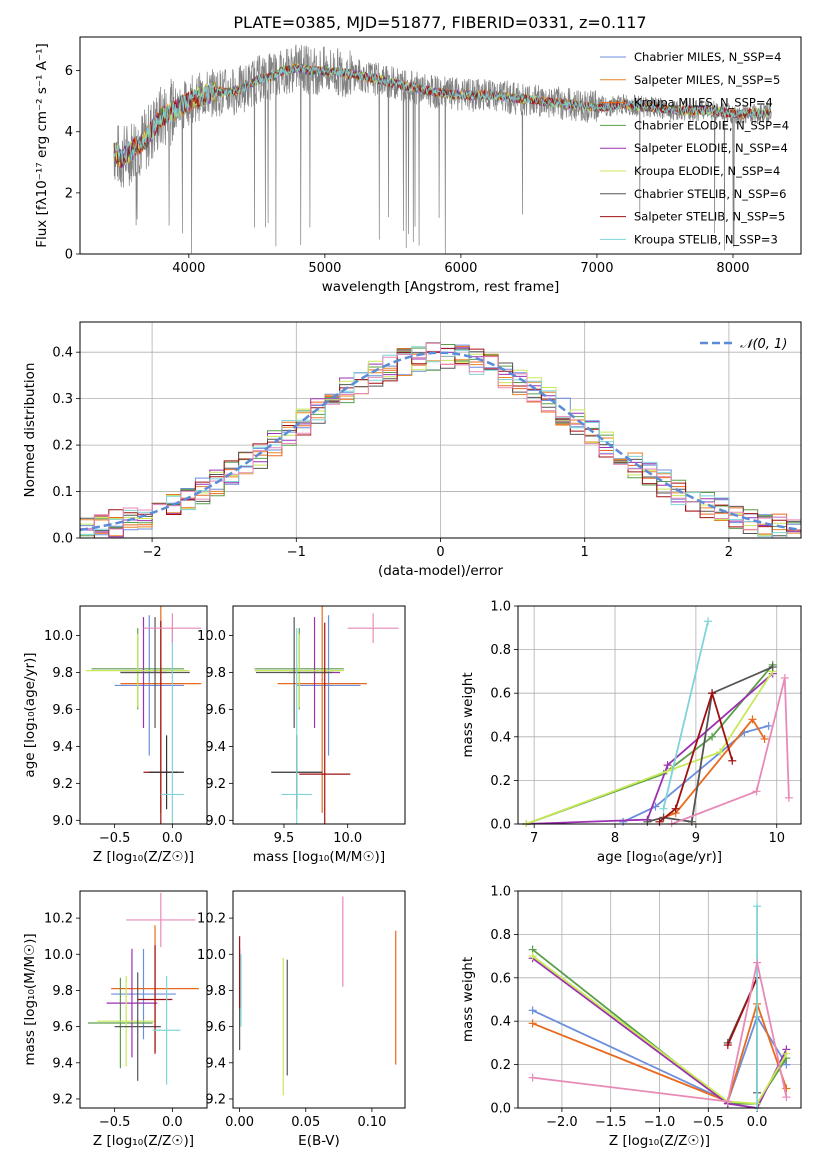 The image size is (819, 1170). I want to click on x-tick-label: 9, so click(696, 838).